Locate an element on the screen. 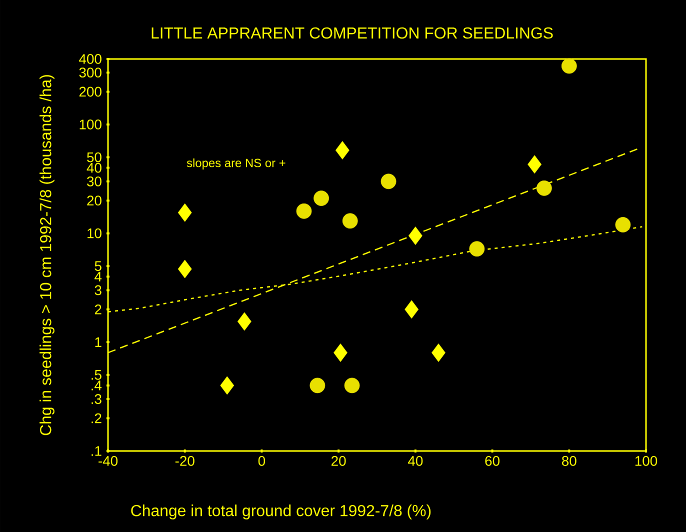 This screenshot has width=686, height=532. y-tick-label: 100 is located at coordinates (91, 125).